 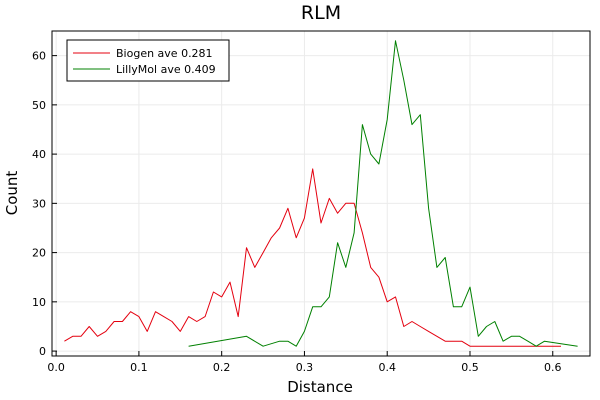 I want to click on y-tick-label: 60, so click(x=39, y=56).